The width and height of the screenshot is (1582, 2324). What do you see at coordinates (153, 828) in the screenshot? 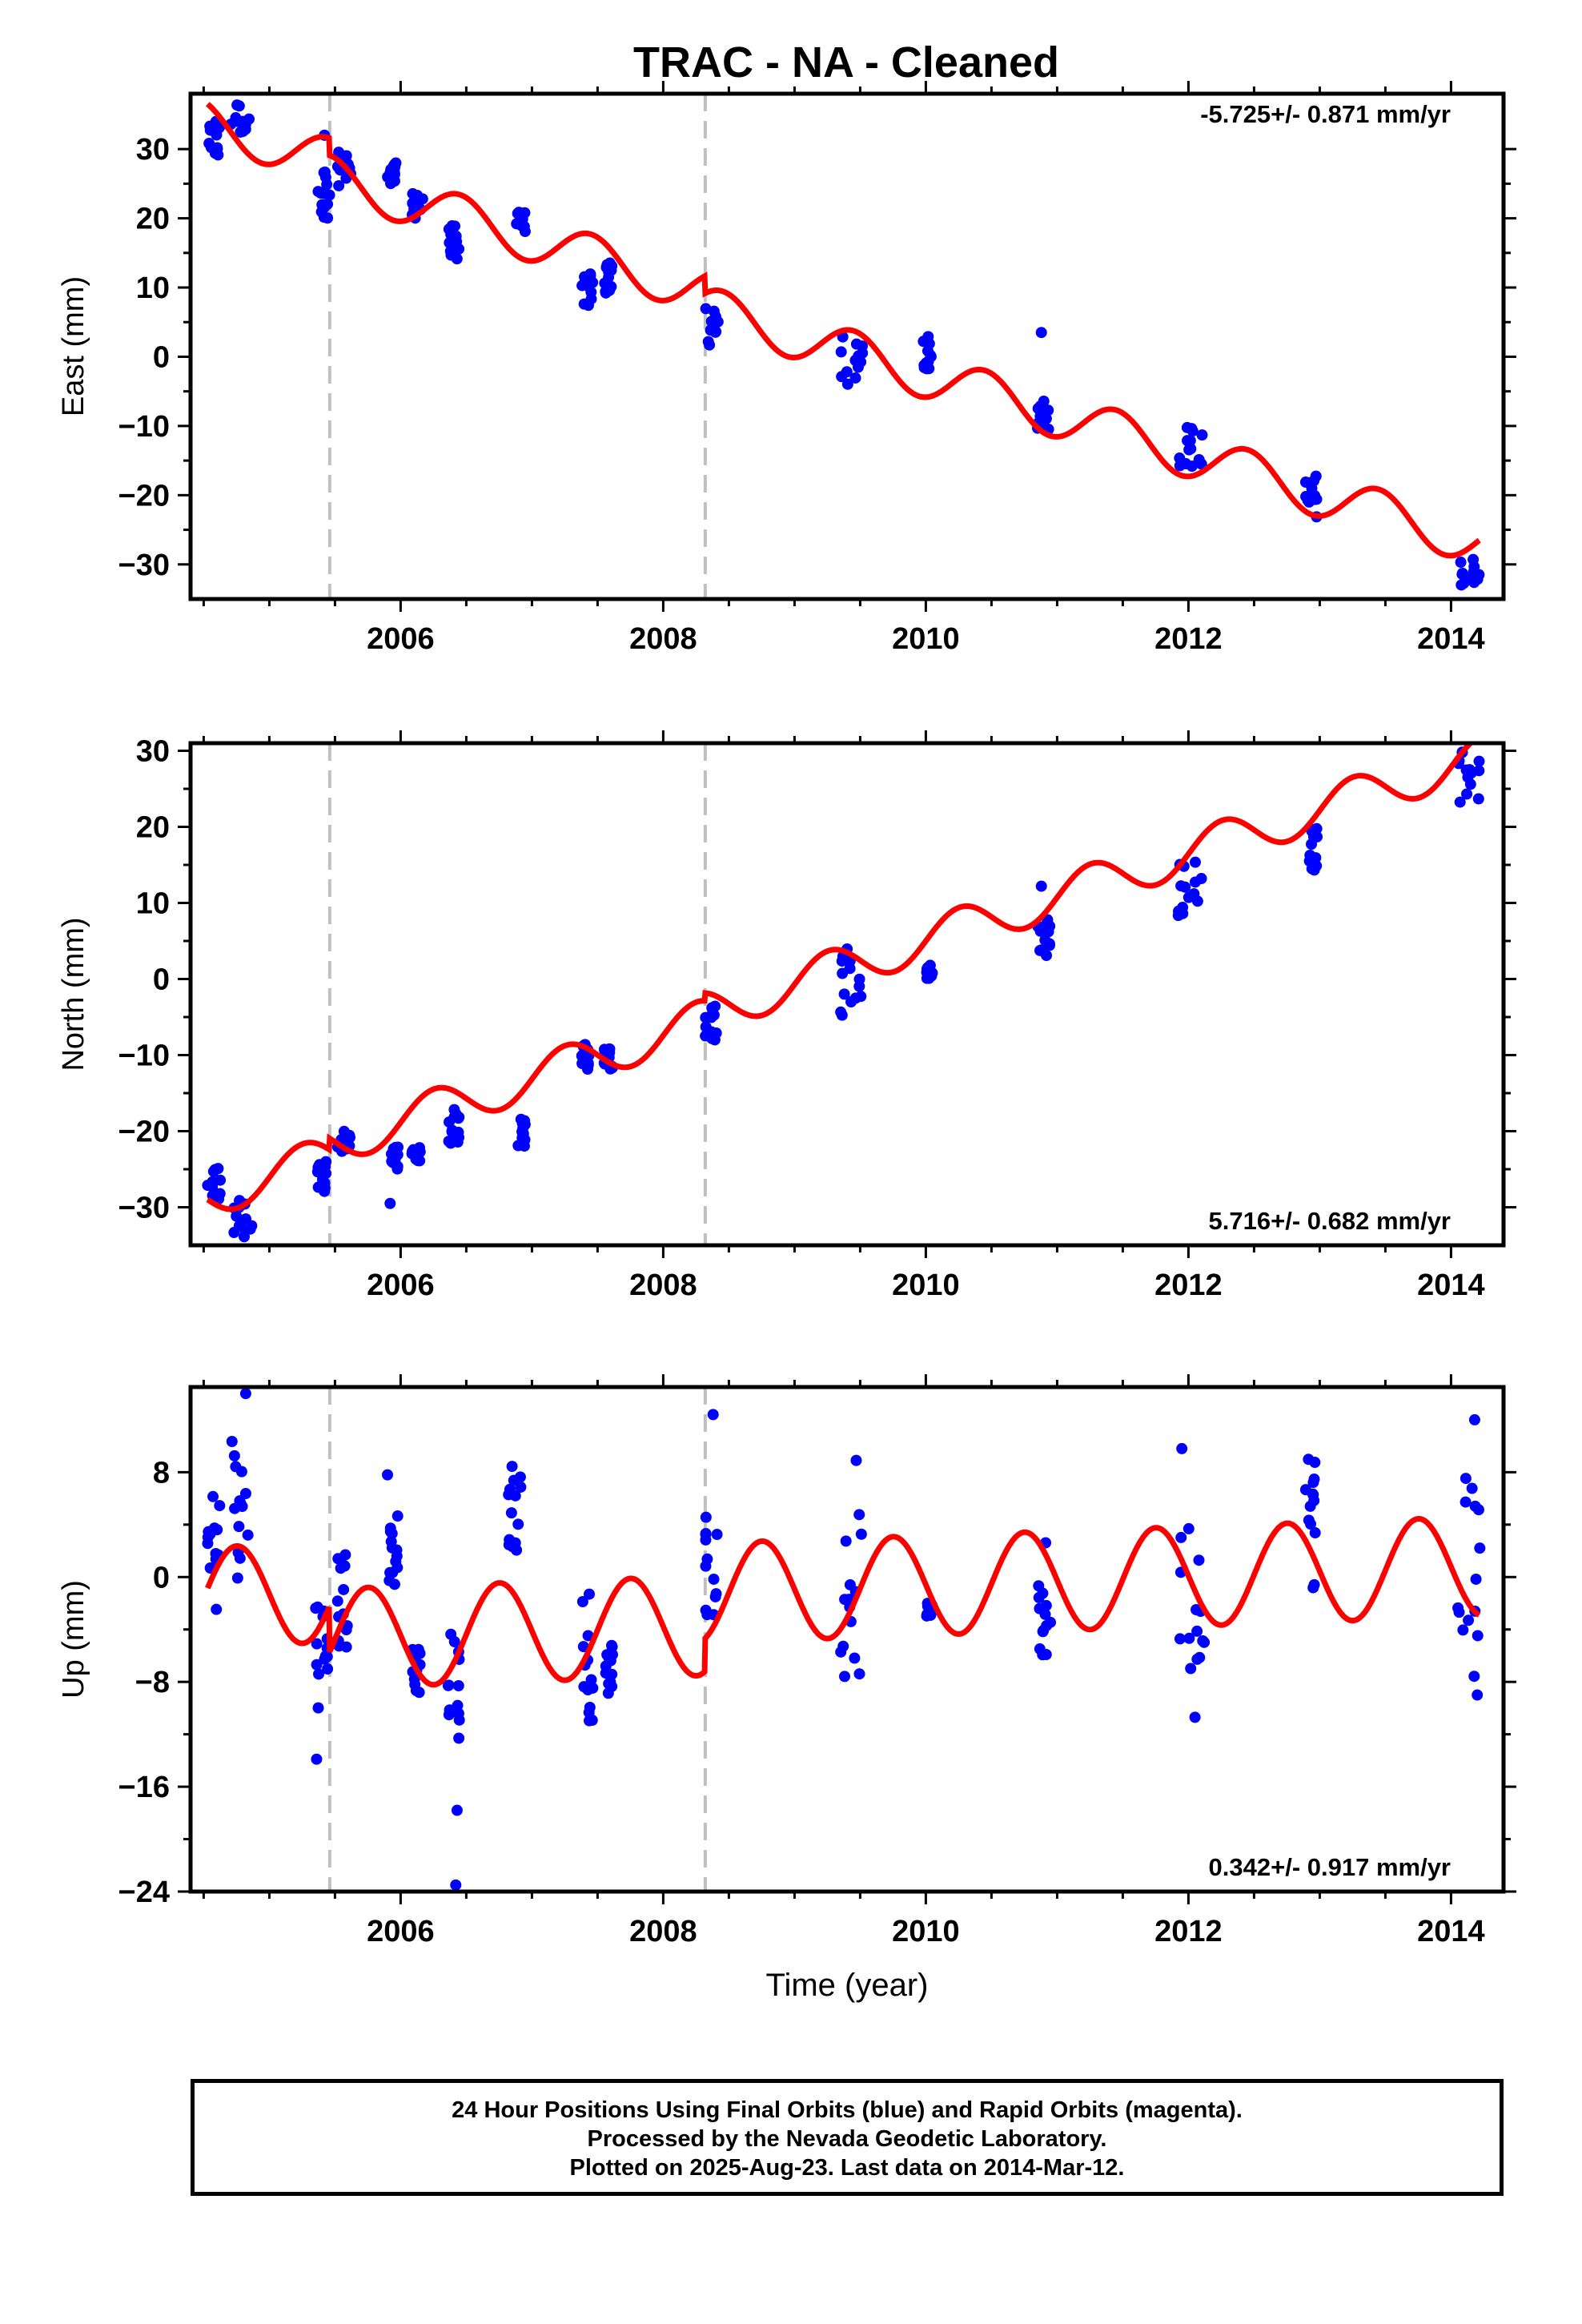
I see `y-tick-label: 20` at bounding box center [153, 828].